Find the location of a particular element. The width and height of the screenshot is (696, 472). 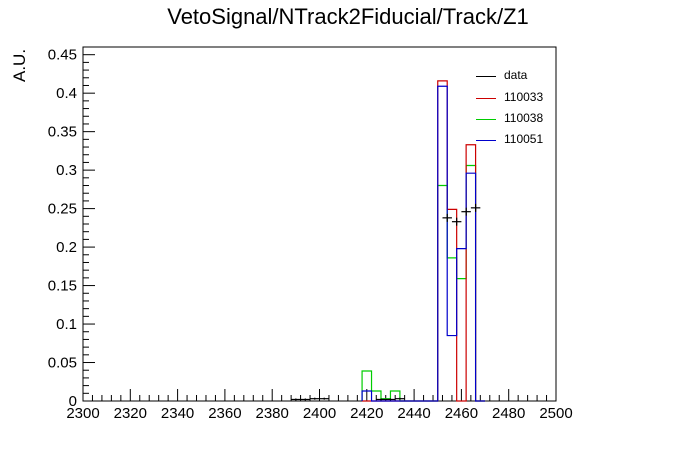

legend: data 110033 110038 110051 is located at coordinates (520, 107).